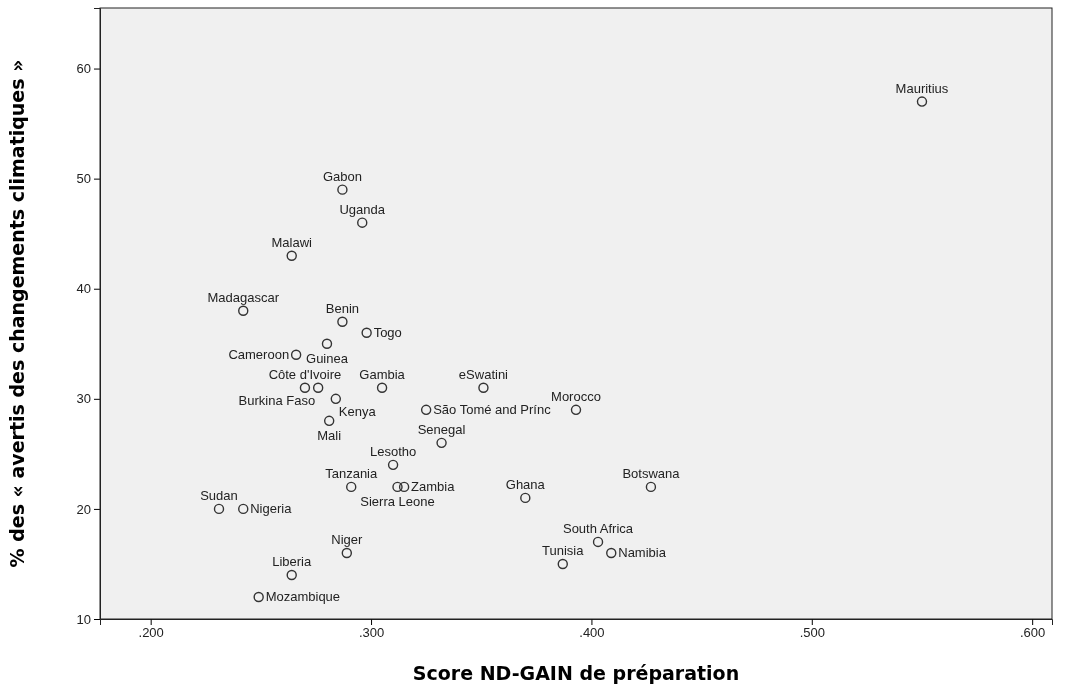 Image resolution: width=1072 pixels, height=697 pixels. What do you see at coordinates (387, 332) in the screenshot?
I see `data-label: Togo` at bounding box center [387, 332].